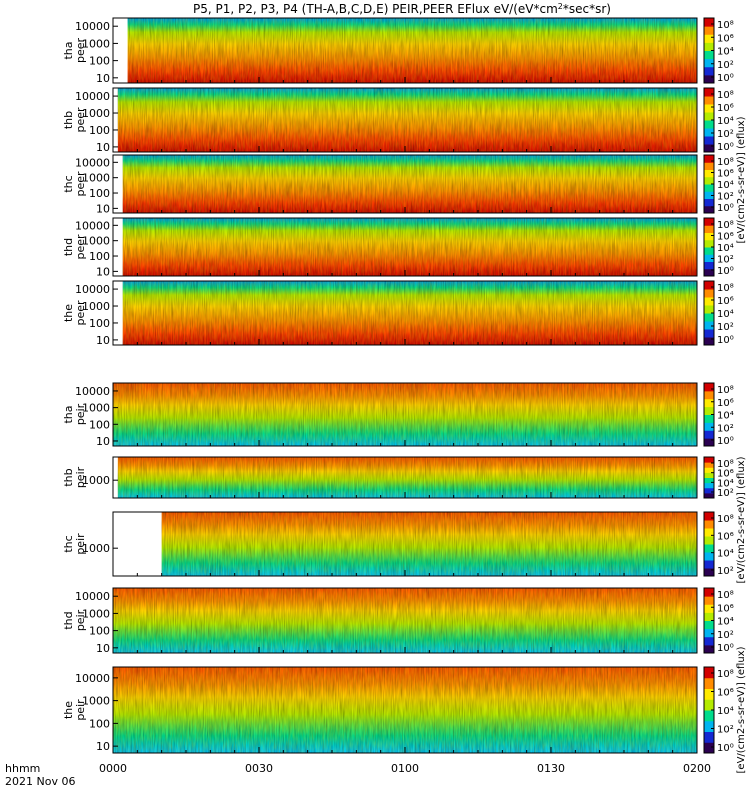 The image size is (750, 804). What do you see at coordinates (551, 768) in the screenshot?
I see `x-tick-label: 0130` at bounding box center [551, 768].